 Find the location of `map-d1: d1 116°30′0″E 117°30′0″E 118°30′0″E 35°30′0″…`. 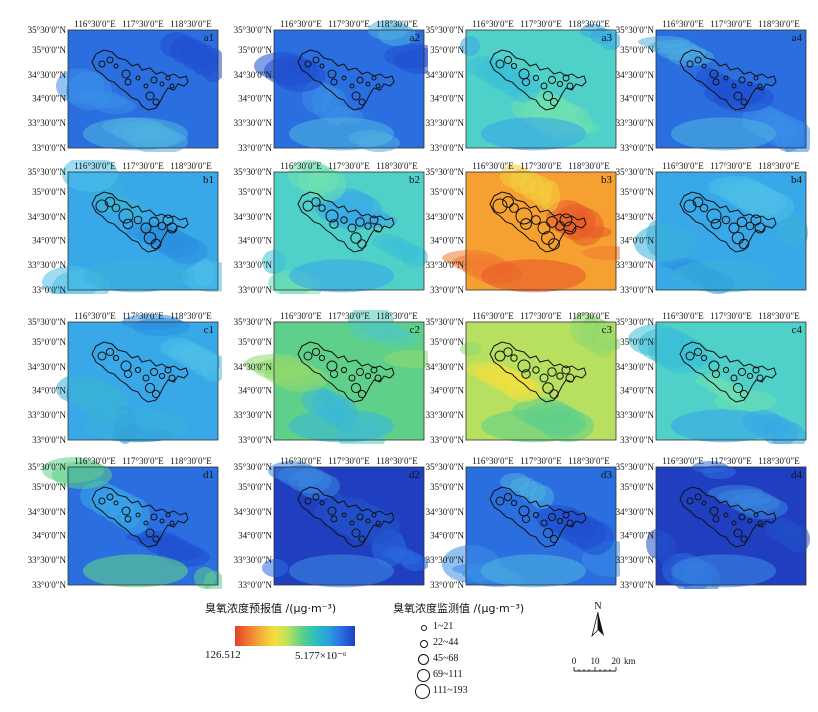

map-d1: d1 116°30′0″E 117°30′0″E 118°30′0″E 35°30′0″… is located at coordinates (125, 522).